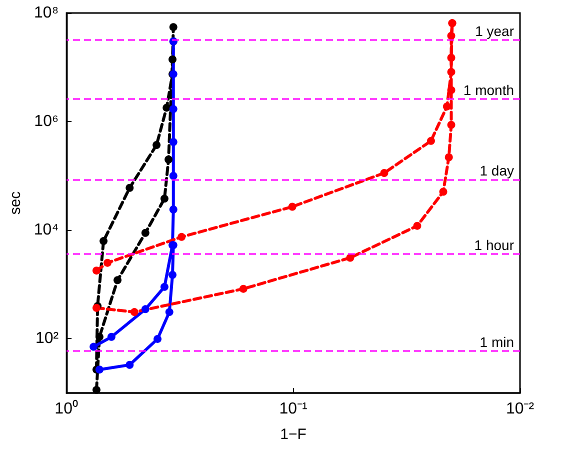 Image resolution: width=569 pixels, height=455 pixels. What do you see at coordinates (66, 409) in the screenshot?
I see `x-tick-label: 10⁰` at bounding box center [66, 409].